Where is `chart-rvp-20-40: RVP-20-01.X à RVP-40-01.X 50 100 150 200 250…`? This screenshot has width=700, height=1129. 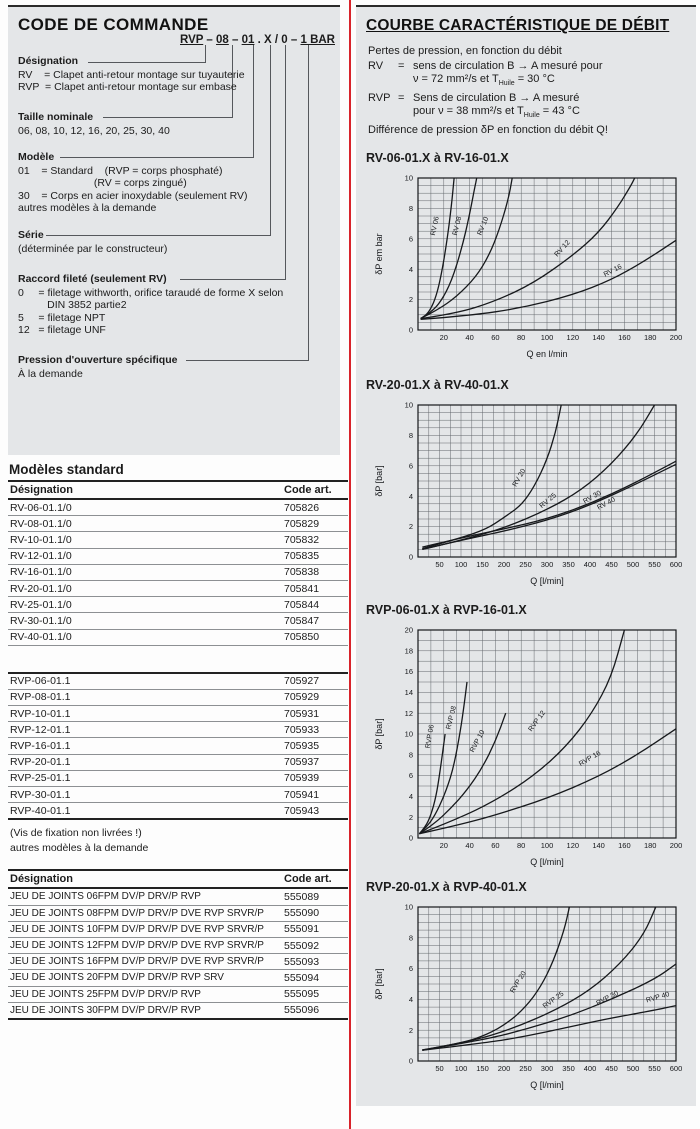 chart-rvp-20-40: RVP-20-01.X à RVP-40-01.X 50 100 150 200 250… is located at coordinates (526, 985).